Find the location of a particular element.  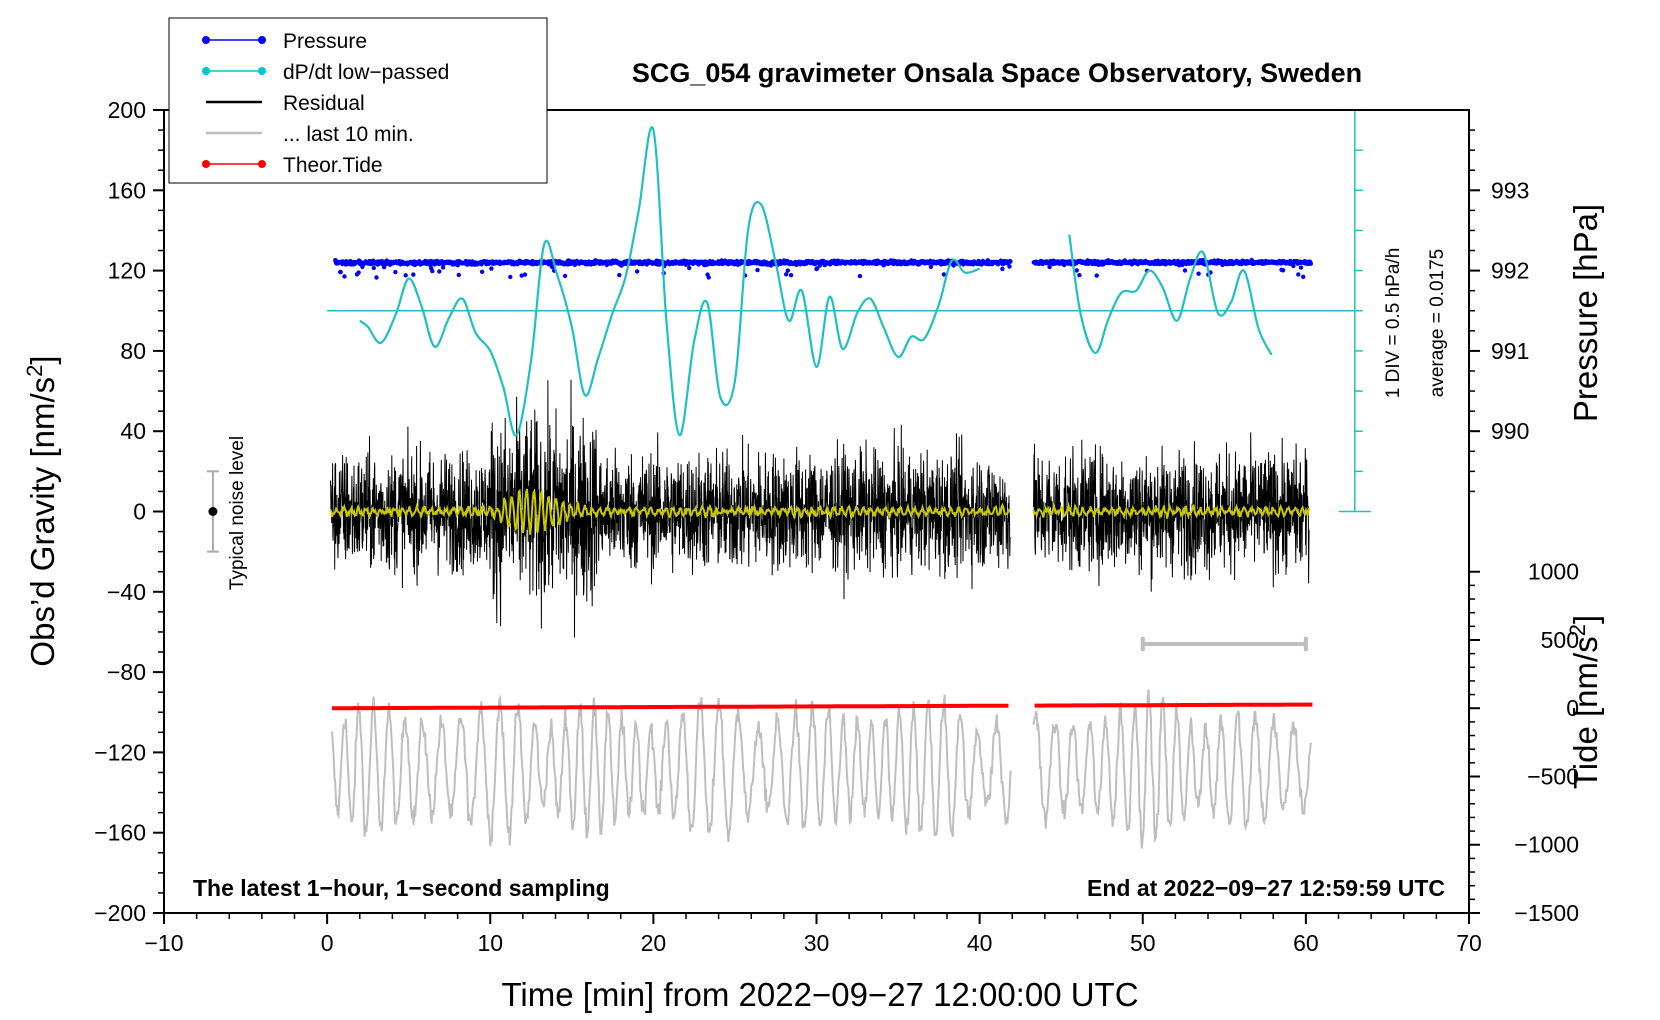

x-tick-label: 10 is located at coordinates (490, 943).